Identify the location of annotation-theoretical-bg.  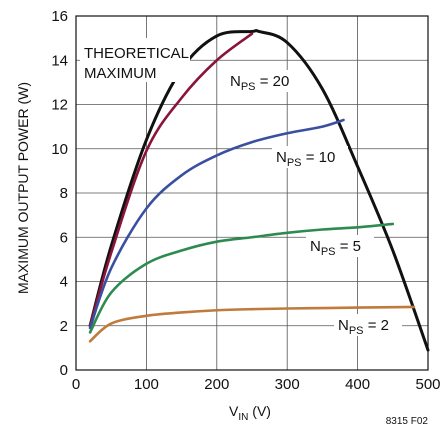
(135, 60).